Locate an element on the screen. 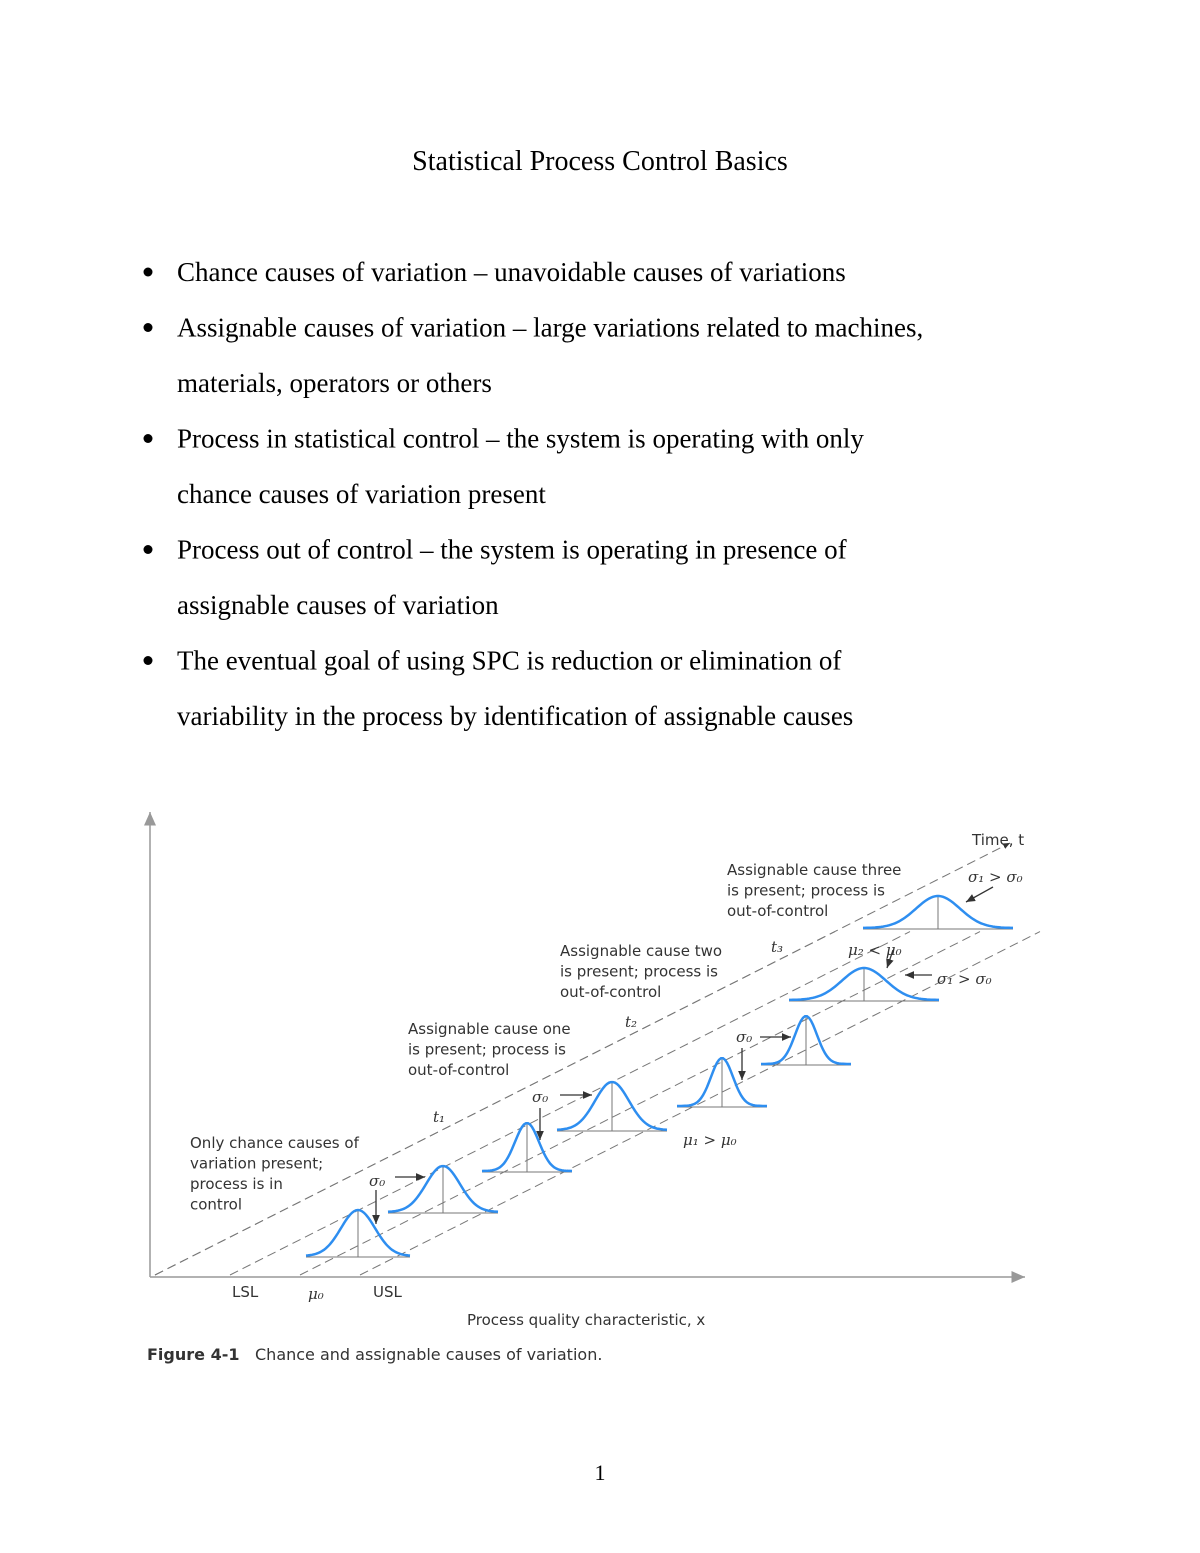 Image resolution: width=1200 pixels, height=1553 pixels. figure-label: Assignable cause one is located at coordinates (489, 1029).